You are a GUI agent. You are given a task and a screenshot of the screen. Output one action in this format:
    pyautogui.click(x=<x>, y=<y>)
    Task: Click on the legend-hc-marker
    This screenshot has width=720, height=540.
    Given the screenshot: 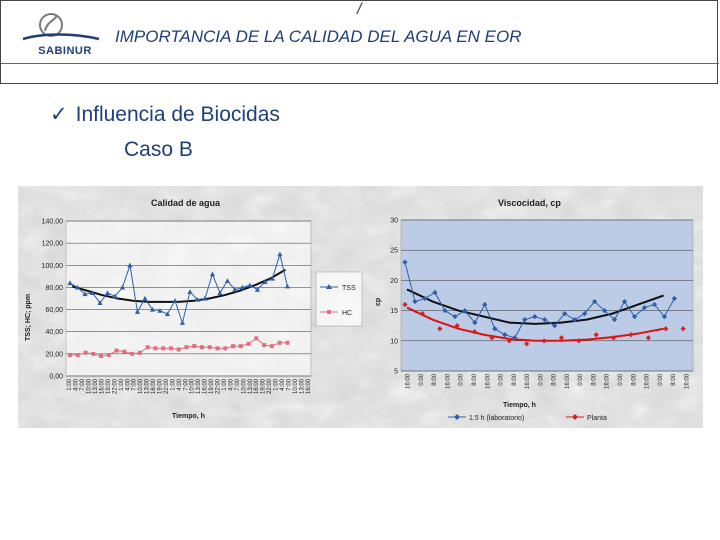 What is the action you would take?
    pyautogui.click(x=329, y=312)
    